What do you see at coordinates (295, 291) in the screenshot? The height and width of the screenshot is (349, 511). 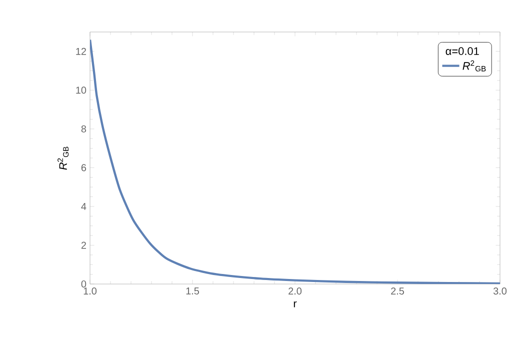 I see `x-tick-label: 2.0` at bounding box center [295, 291].